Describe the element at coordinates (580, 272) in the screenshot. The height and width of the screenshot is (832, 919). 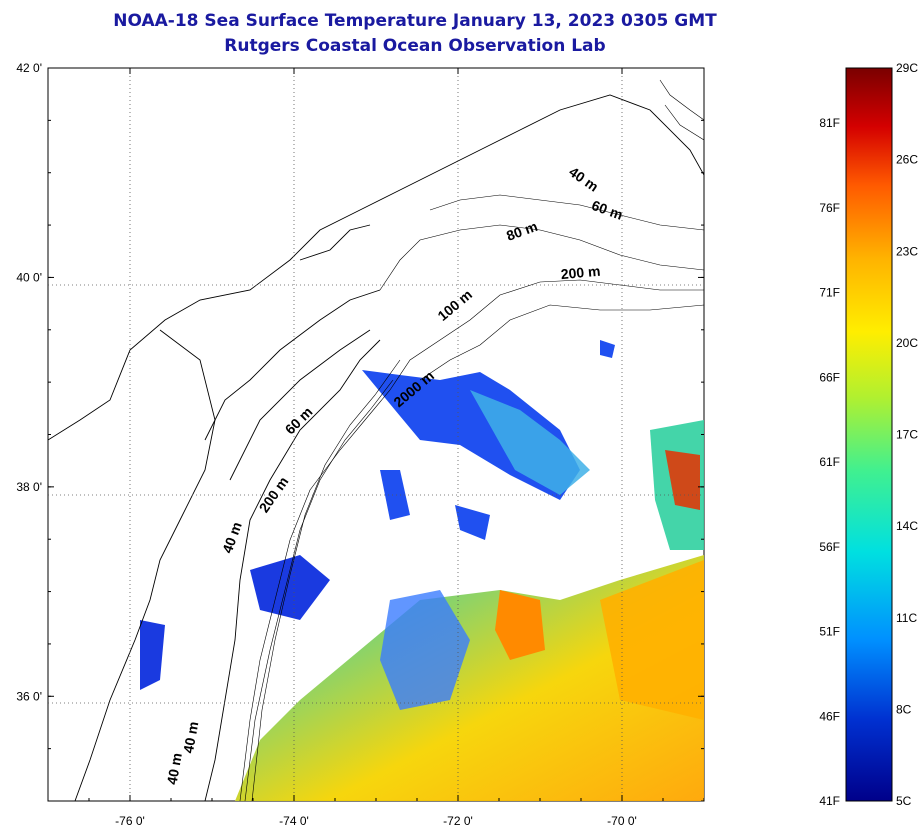
I see `contour-label: 200 m` at that location.